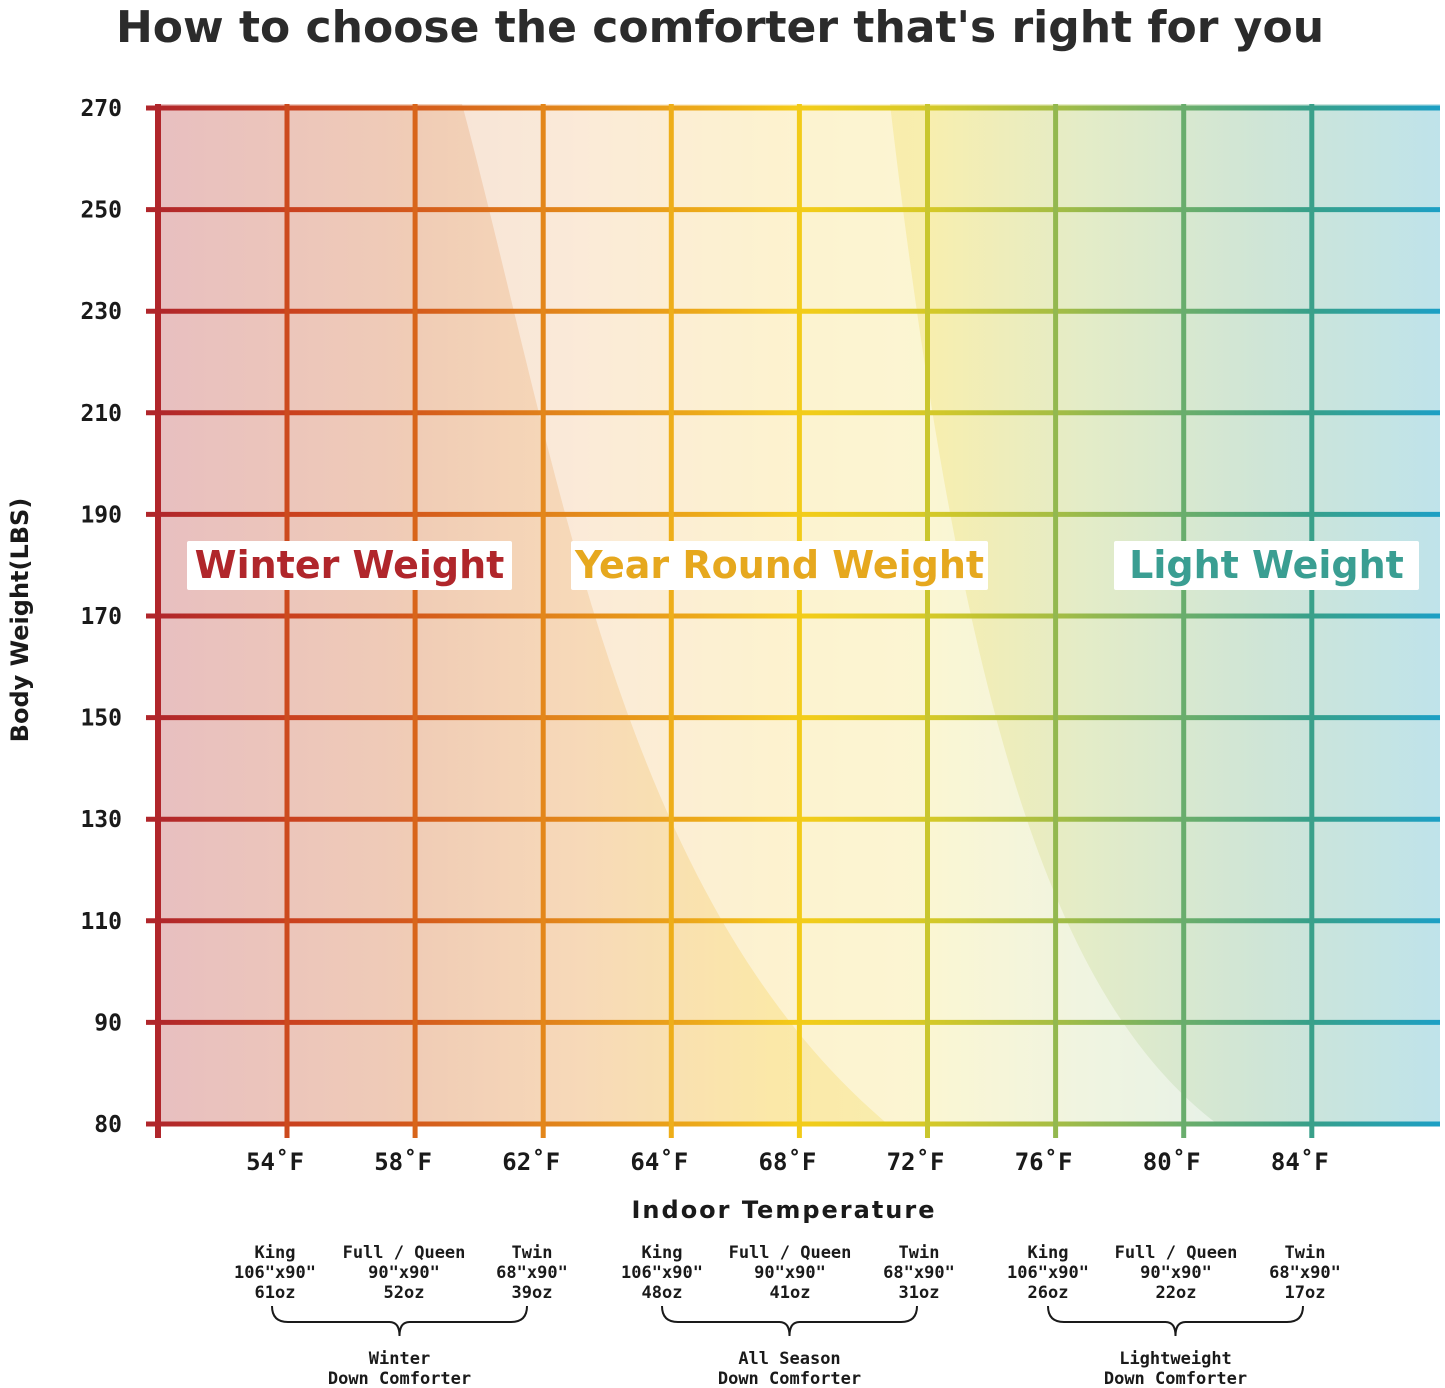 The height and width of the screenshot is (1388, 1445). What do you see at coordinates (1175, 1359) in the screenshot?
I see `group-label: Lightweight` at bounding box center [1175, 1359].